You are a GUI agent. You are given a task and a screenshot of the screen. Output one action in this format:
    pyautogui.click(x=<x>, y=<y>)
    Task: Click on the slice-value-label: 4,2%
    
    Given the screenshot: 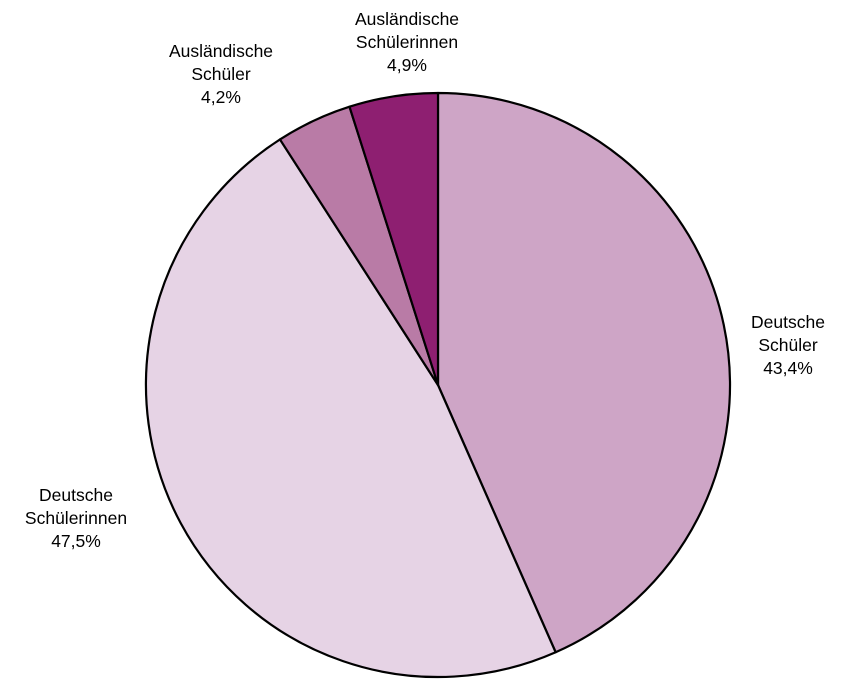 What is the action you would take?
    pyautogui.click(x=221, y=97)
    